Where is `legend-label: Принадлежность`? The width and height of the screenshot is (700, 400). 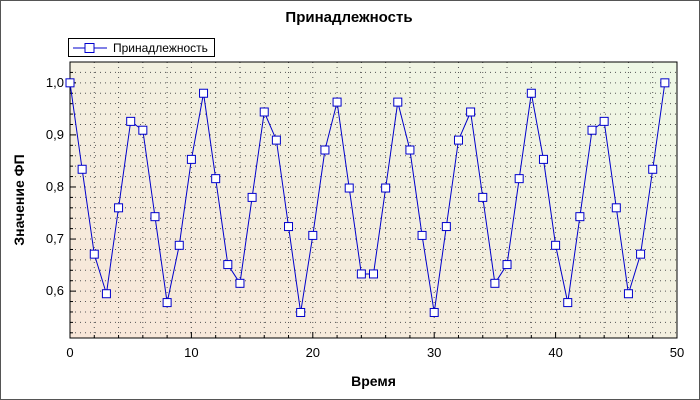 legend-label: Принадлежность is located at coordinates (160, 47).